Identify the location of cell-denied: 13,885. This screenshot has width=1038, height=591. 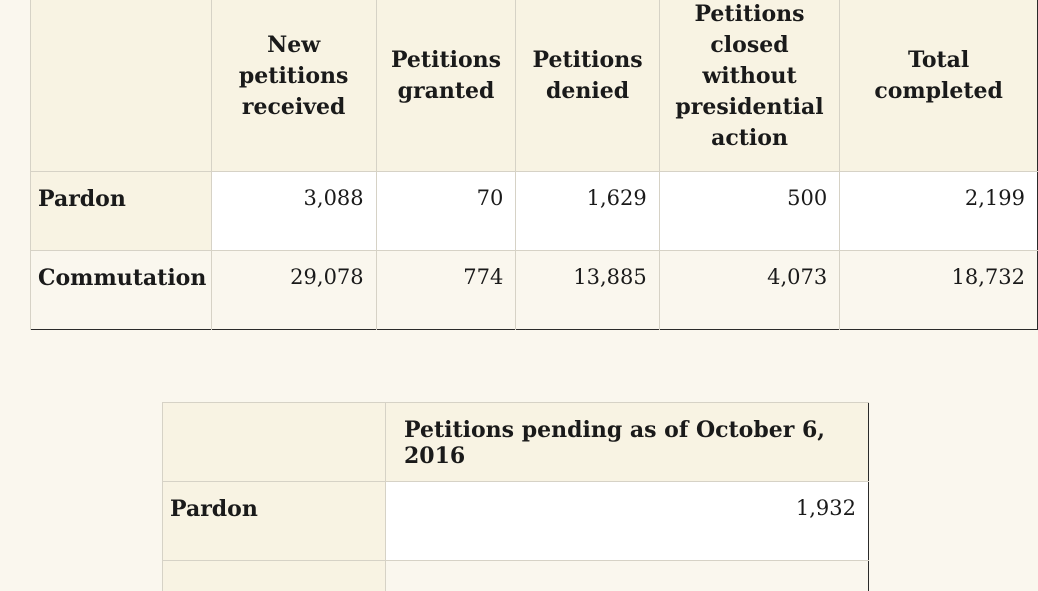
(587, 290).